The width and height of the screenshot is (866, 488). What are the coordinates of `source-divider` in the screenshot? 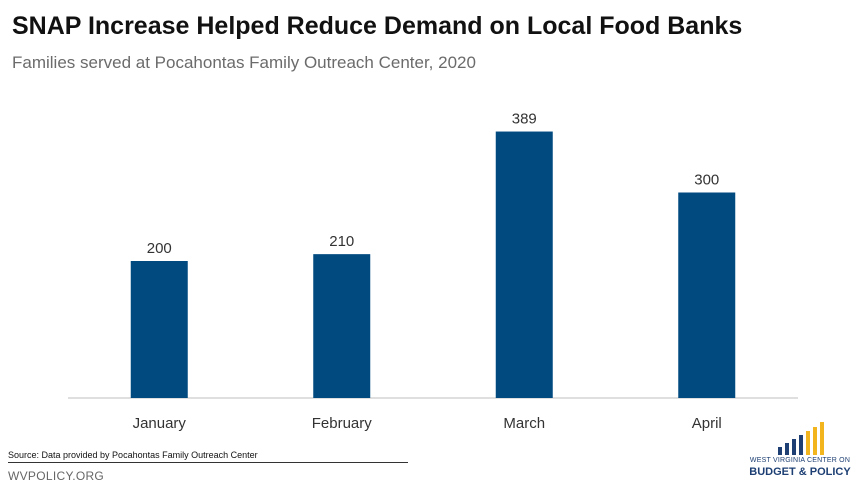 It's located at (208, 462).